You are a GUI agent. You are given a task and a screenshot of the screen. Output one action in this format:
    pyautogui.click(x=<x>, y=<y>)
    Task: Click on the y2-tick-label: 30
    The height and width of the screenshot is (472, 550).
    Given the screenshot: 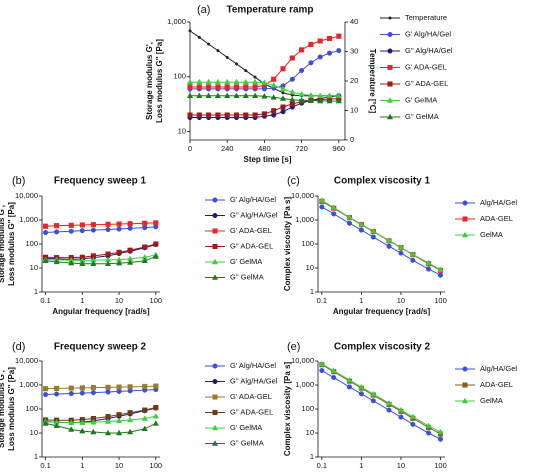 What is the action you would take?
    pyautogui.click(x=354, y=50)
    